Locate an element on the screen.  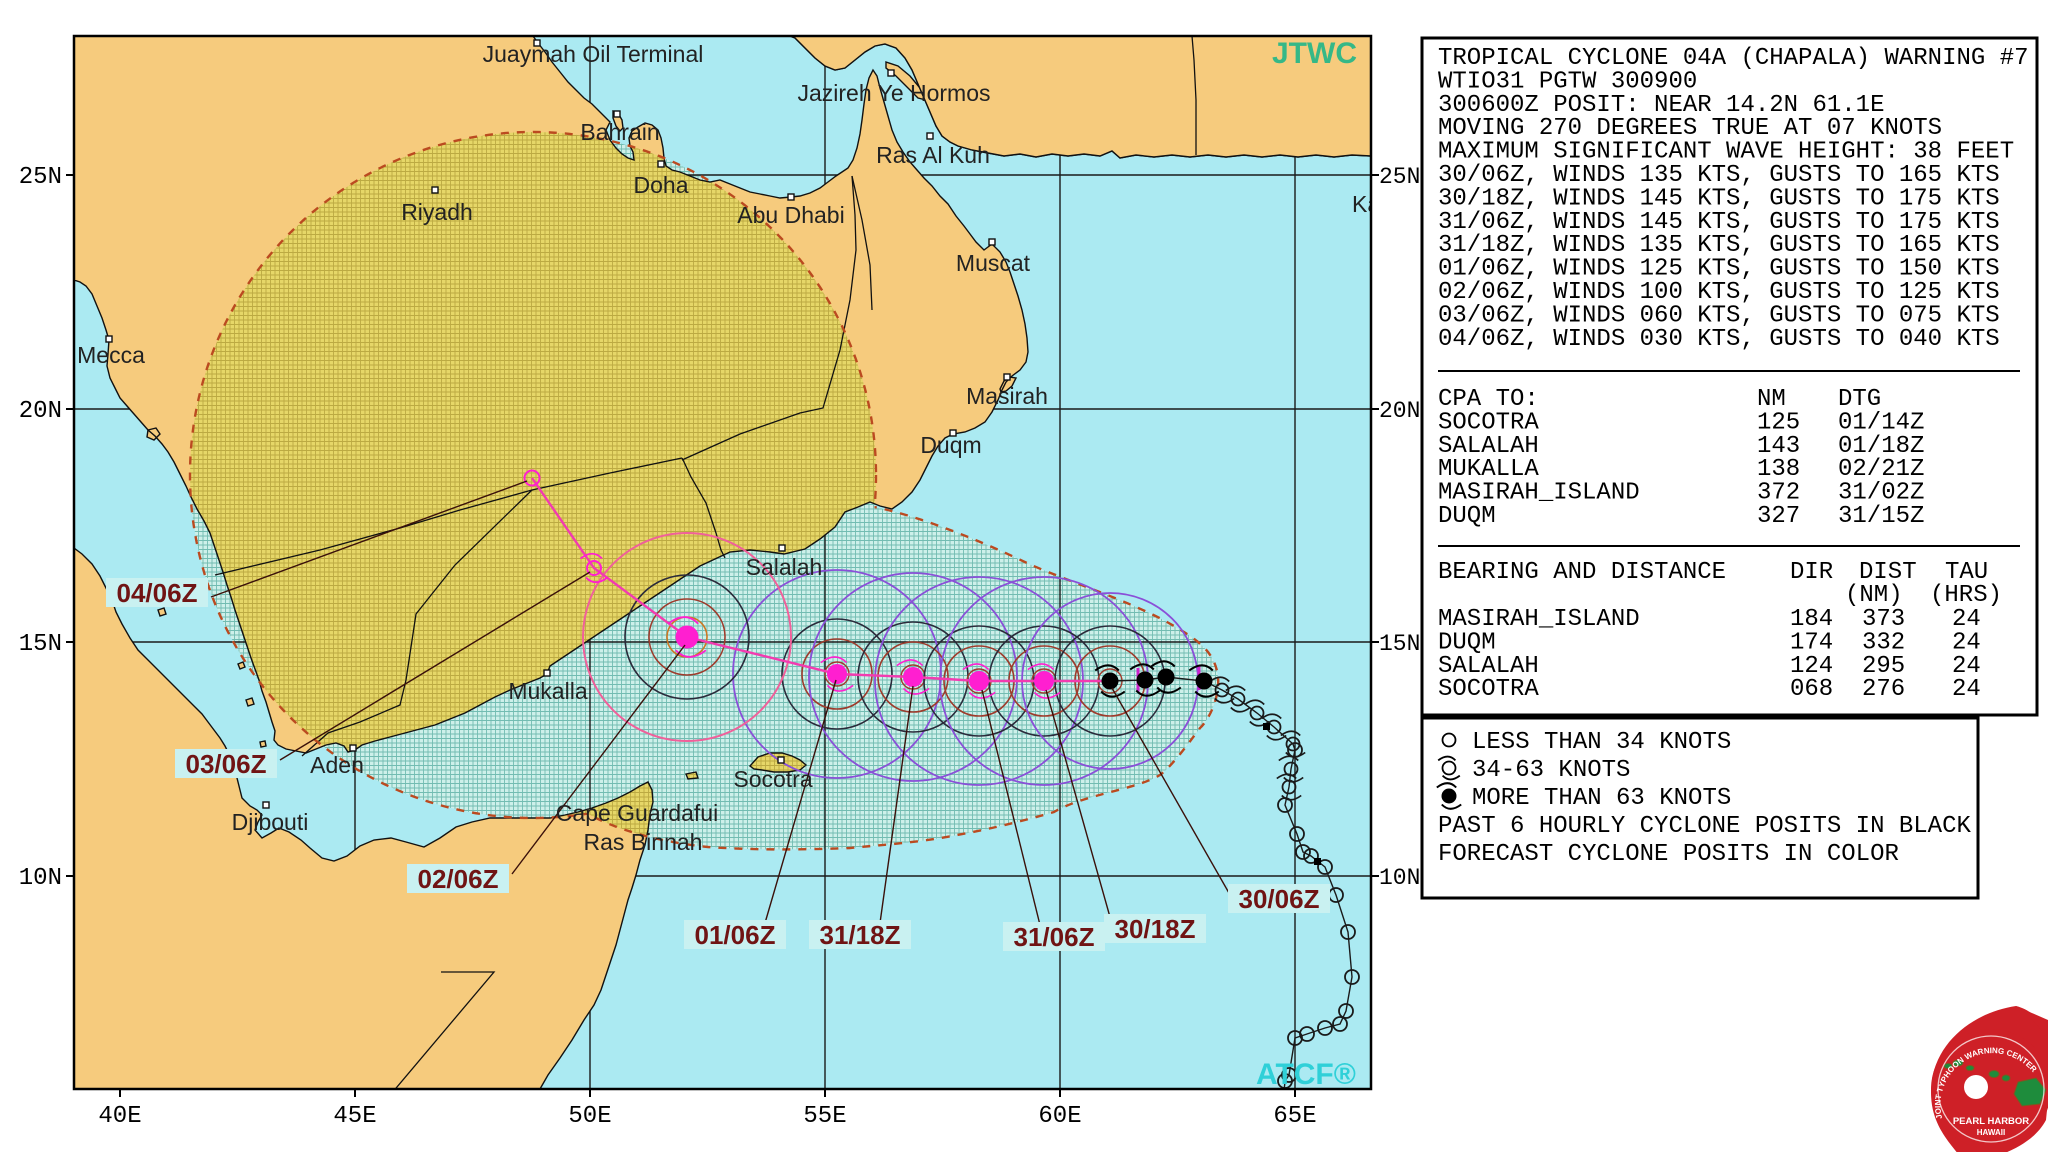
svg-text: 31/18Z is located at coordinates (860, 935).